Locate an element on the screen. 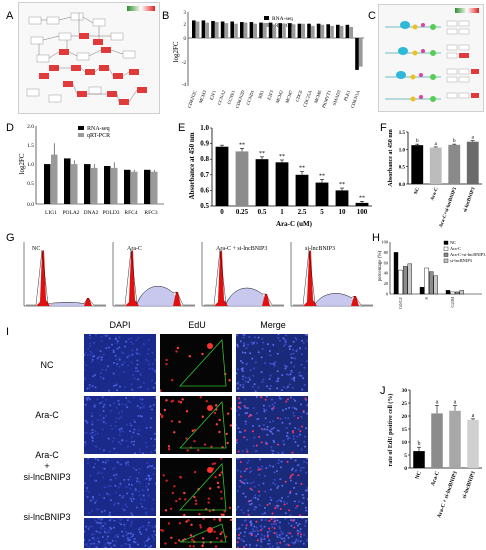 This screenshot has width=486, height=550. svg-text: 1.5 is located at coordinates (30, 146).